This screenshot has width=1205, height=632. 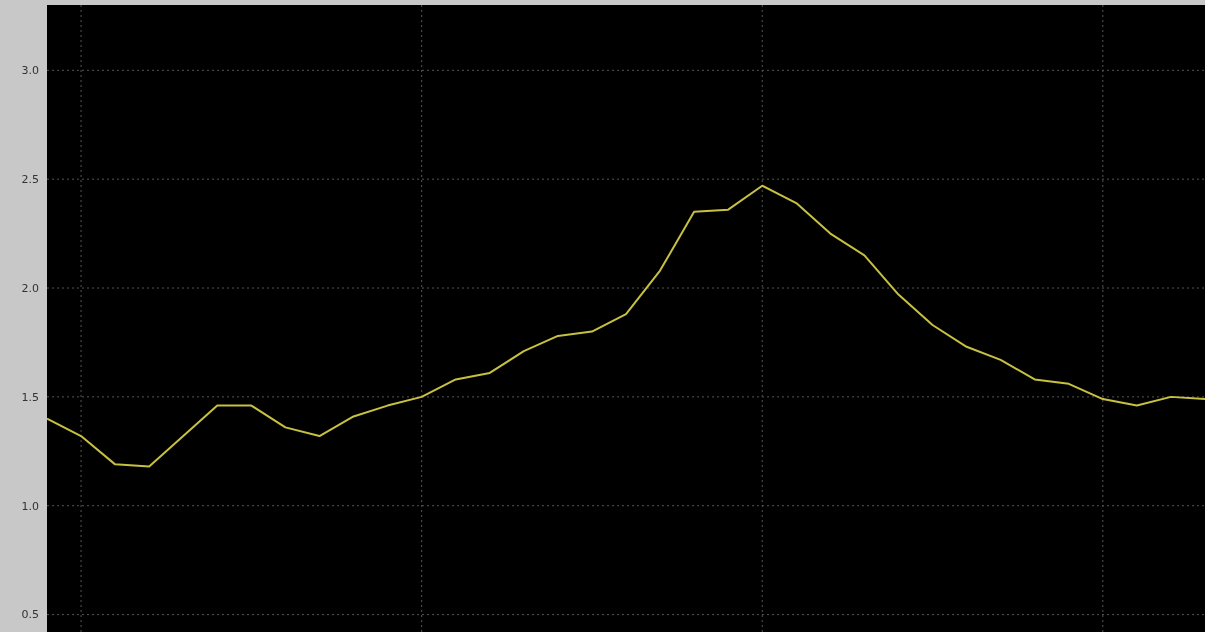 What do you see at coordinates (30, 180) in the screenshot?
I see `y-tick-label: 2.5` at bounding box center [30, 180].